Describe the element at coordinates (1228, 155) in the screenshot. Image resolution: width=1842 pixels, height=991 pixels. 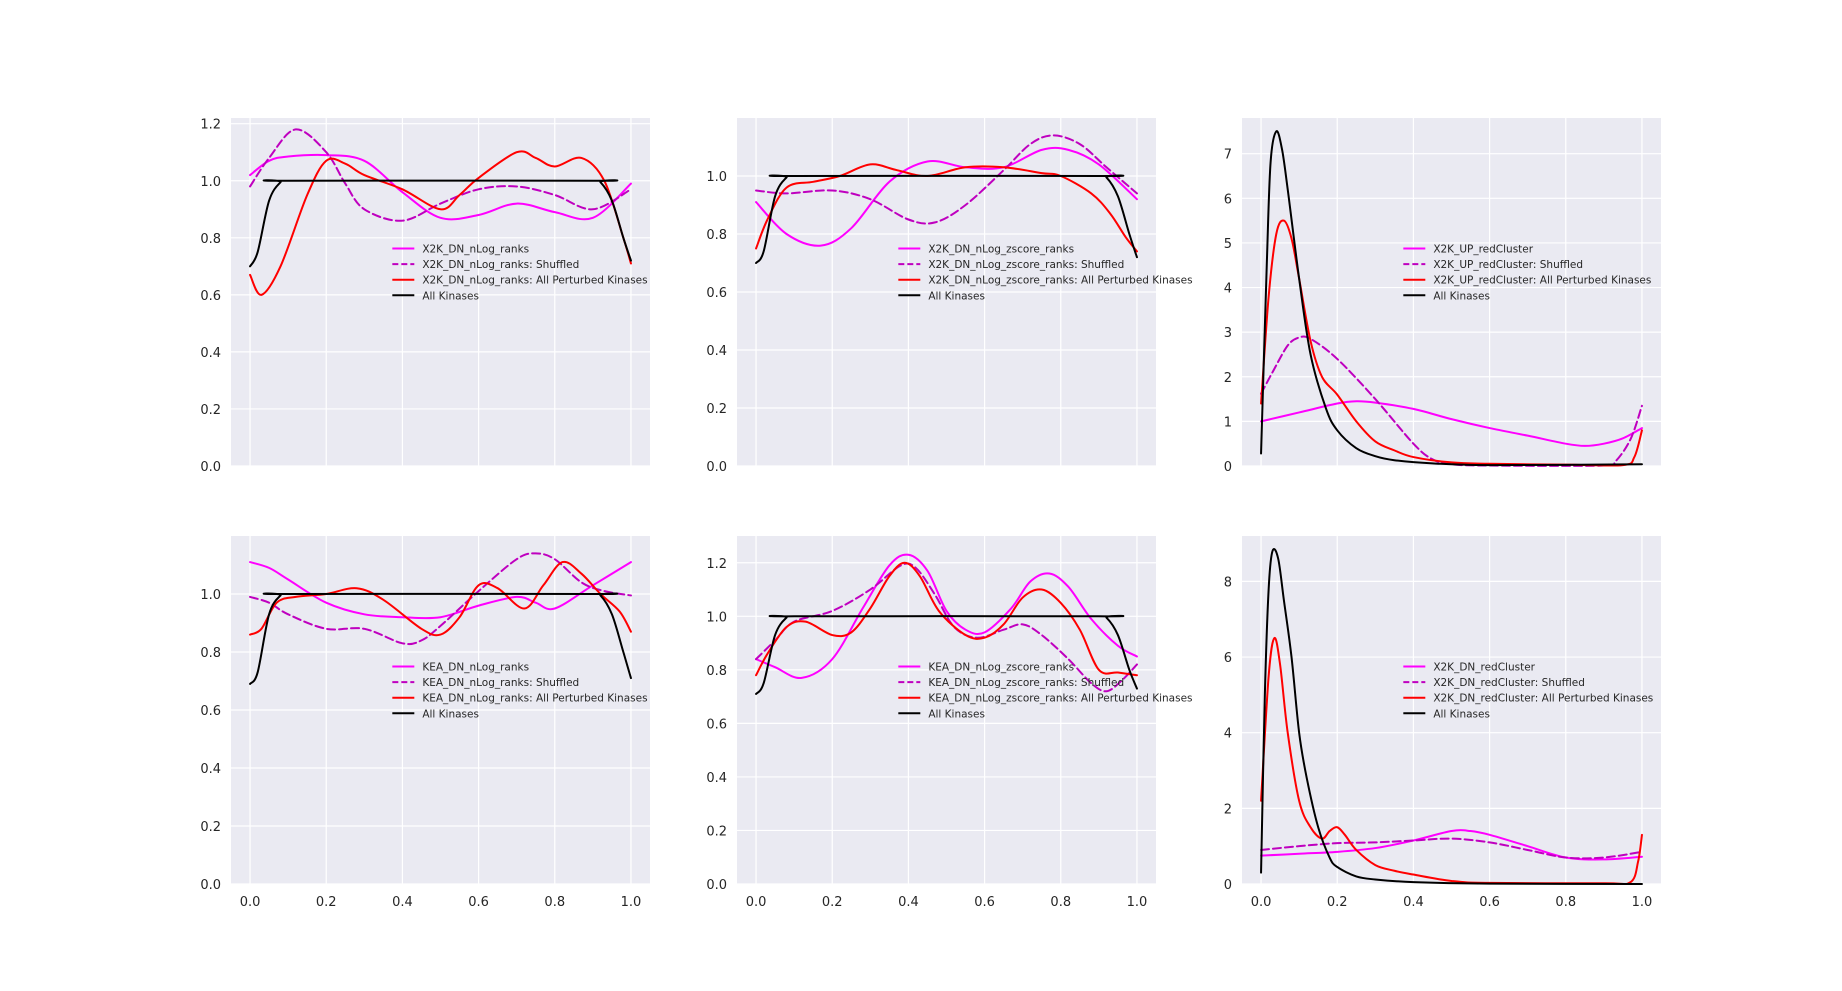
I see `y-tick-label: 7` at that location.